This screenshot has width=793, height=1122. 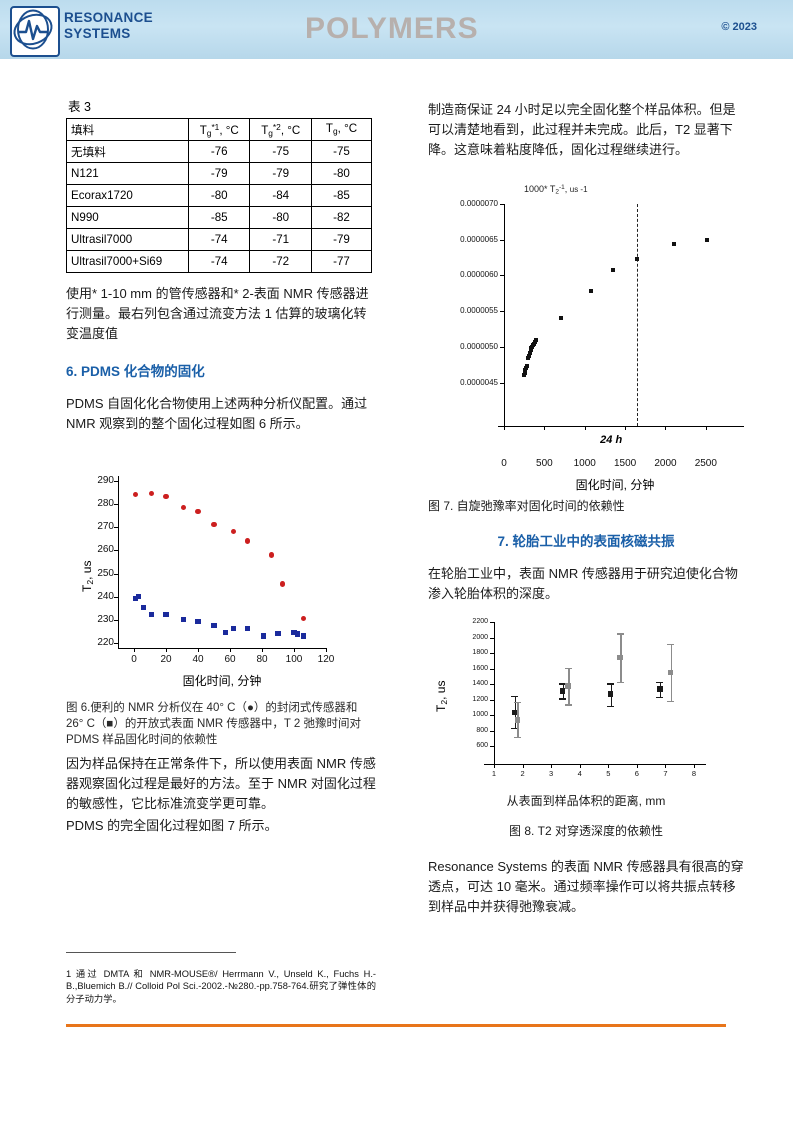 I want to click on x-tick-label: 40, so click(x=198, y=659).